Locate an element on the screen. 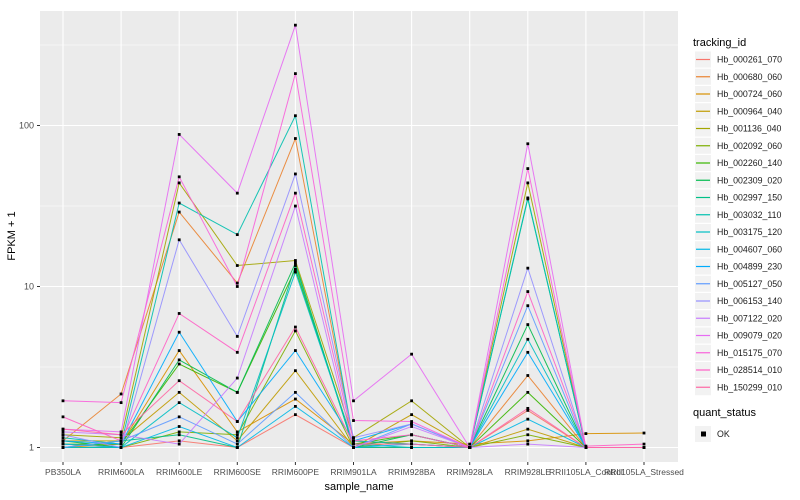 The height and width of the screenshot is (500, 800). legend-item-Hb_000724_060: Hb_000724_060 is located at coordinates (738, 94).